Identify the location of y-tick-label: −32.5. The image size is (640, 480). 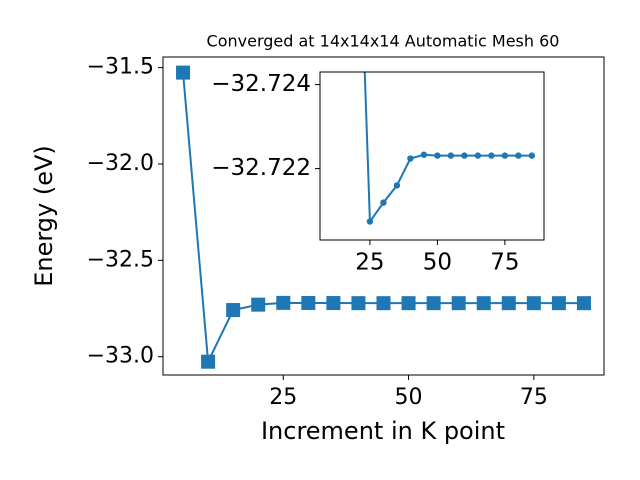
(120, 259).